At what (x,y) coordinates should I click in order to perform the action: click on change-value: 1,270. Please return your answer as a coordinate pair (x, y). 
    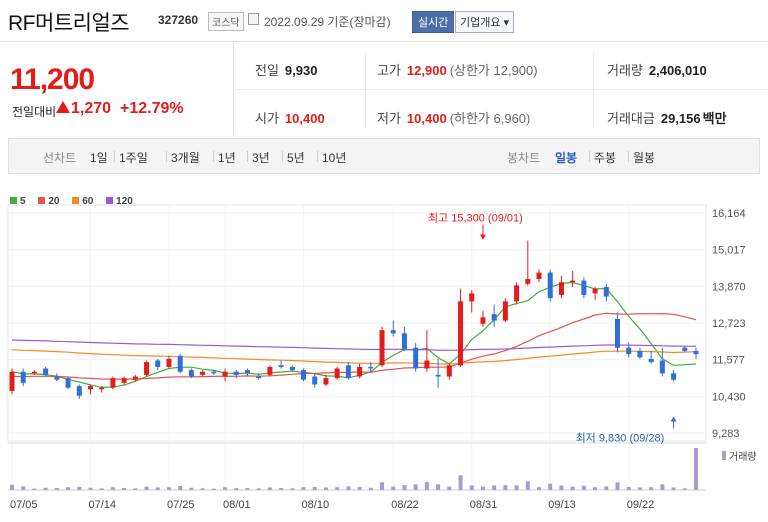
    Looking at the image, I should click on (83, 109).